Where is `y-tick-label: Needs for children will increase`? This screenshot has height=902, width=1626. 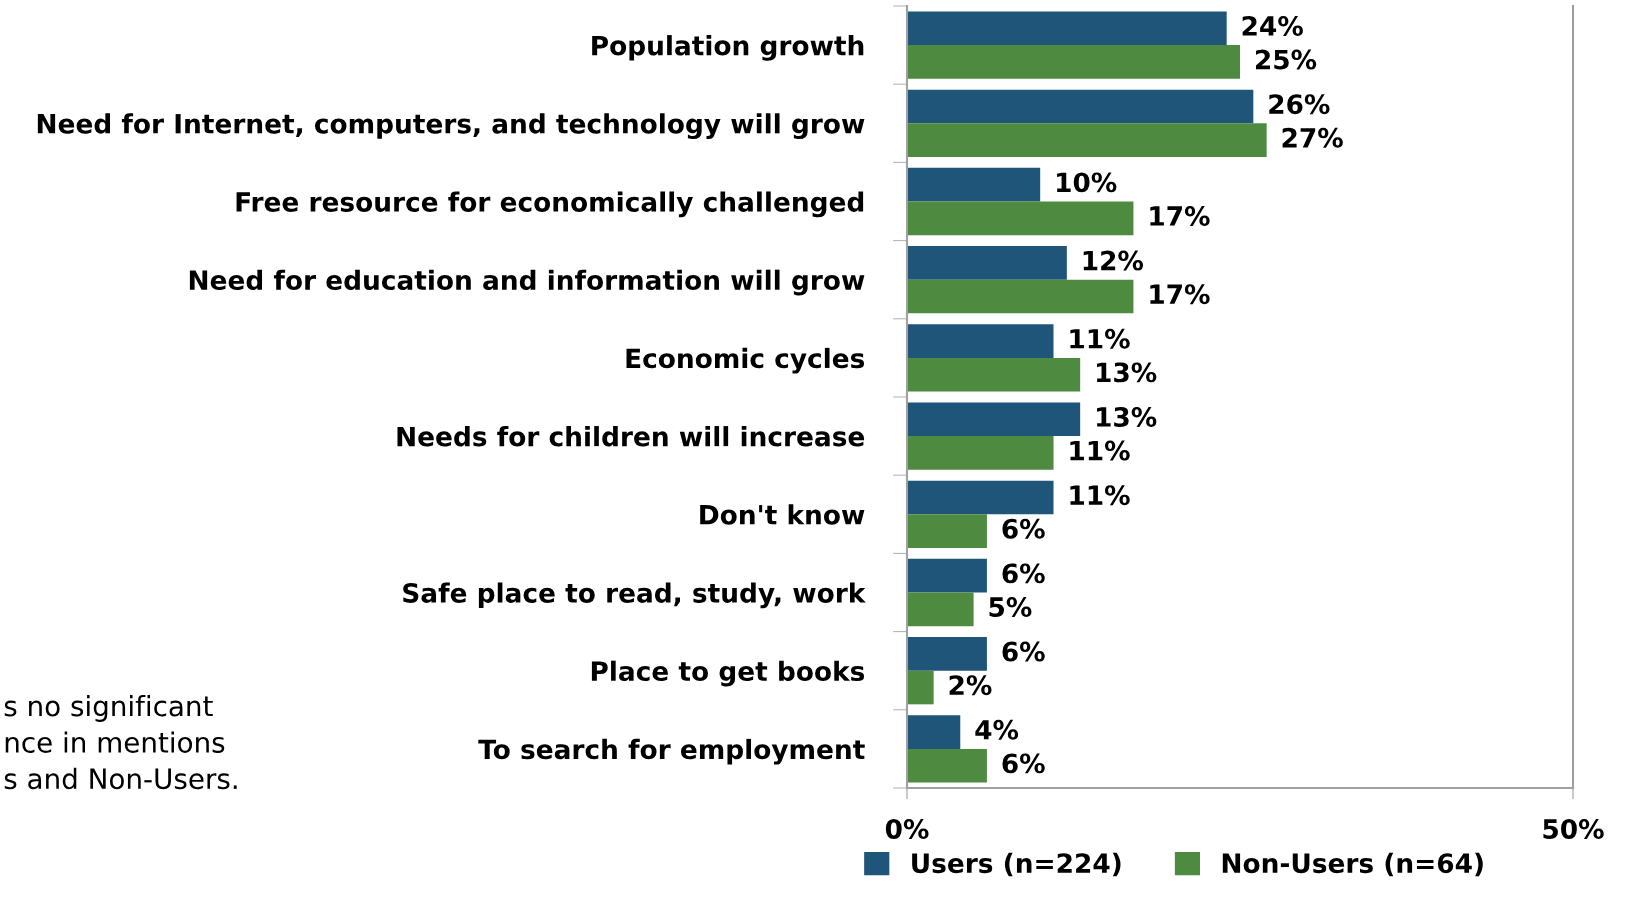
y-tick-label: Needs for children will increase is located at coordinates (631, 436).